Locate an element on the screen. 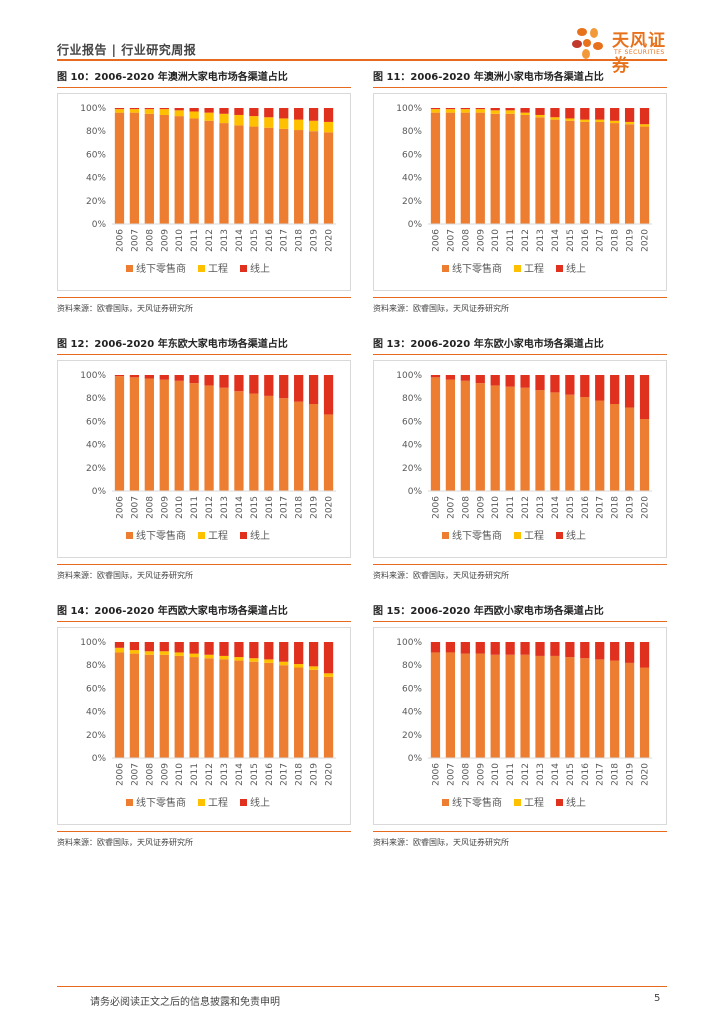 The height and width of the screenshot is (1024, 724). x-tick-label: 2020 is located at coordinates (330, 240).